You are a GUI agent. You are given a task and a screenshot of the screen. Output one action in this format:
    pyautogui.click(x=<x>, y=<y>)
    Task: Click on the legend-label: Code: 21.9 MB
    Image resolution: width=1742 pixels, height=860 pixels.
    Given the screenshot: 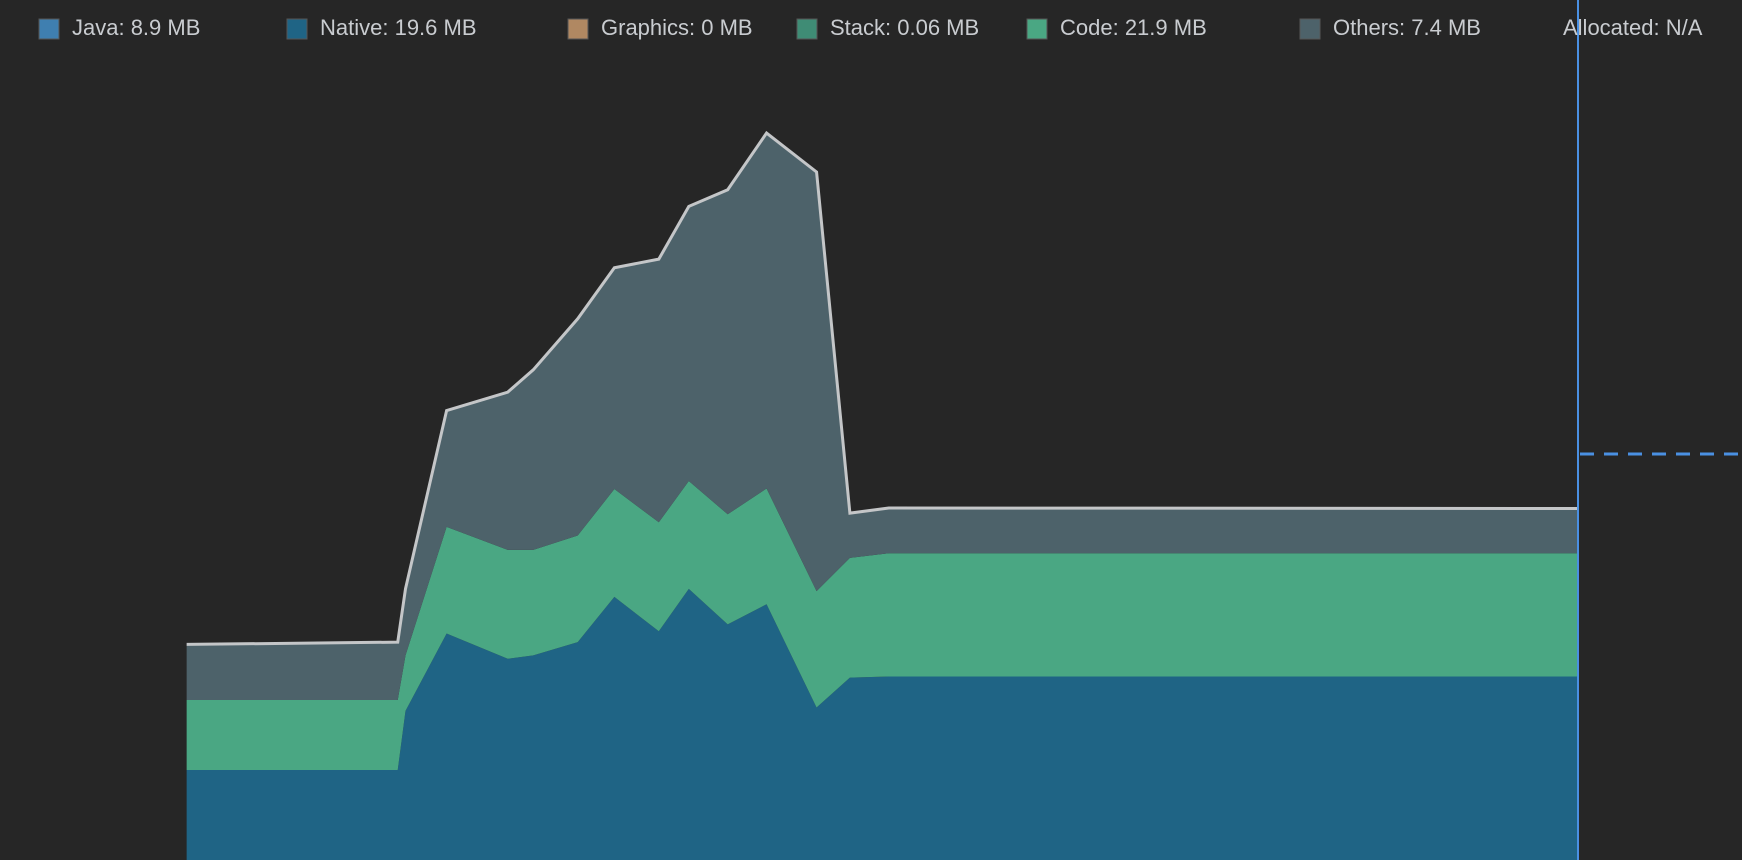 What is the action you would take?
    pyautogui.click(x=1133, y=27)
    